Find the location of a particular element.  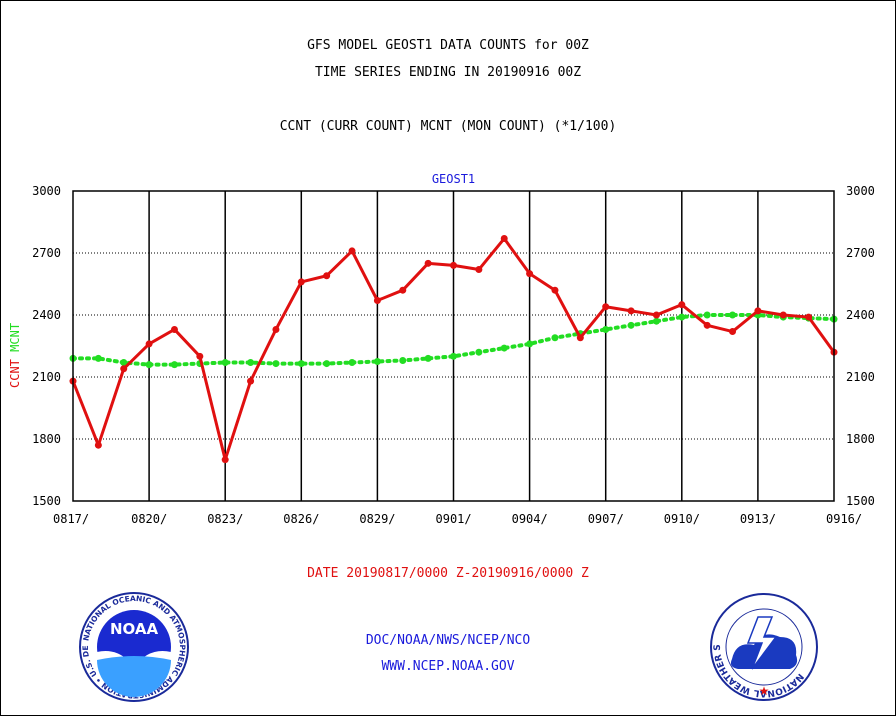

x-tick-label: 0823/ is located at coordinates (225, 519).